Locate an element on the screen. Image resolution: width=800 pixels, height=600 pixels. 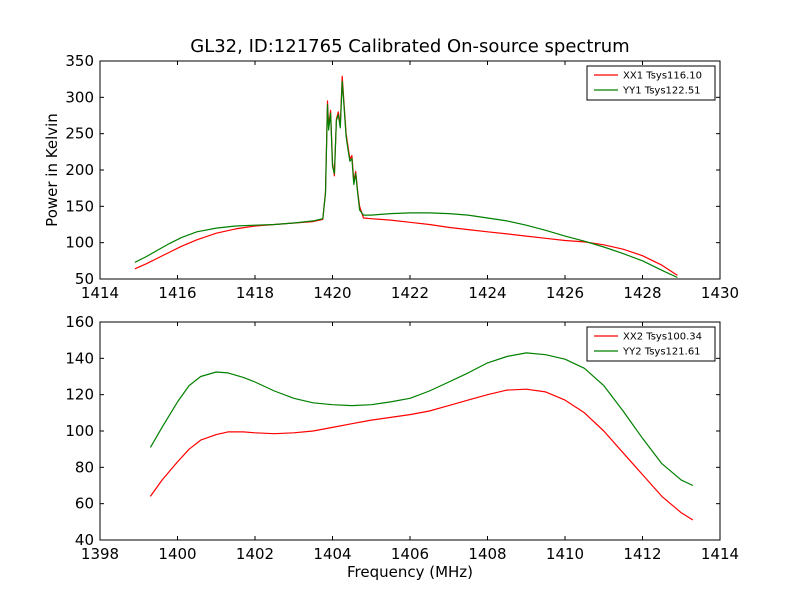
y-tick-label: 50 is located at coordinates (84, 279).